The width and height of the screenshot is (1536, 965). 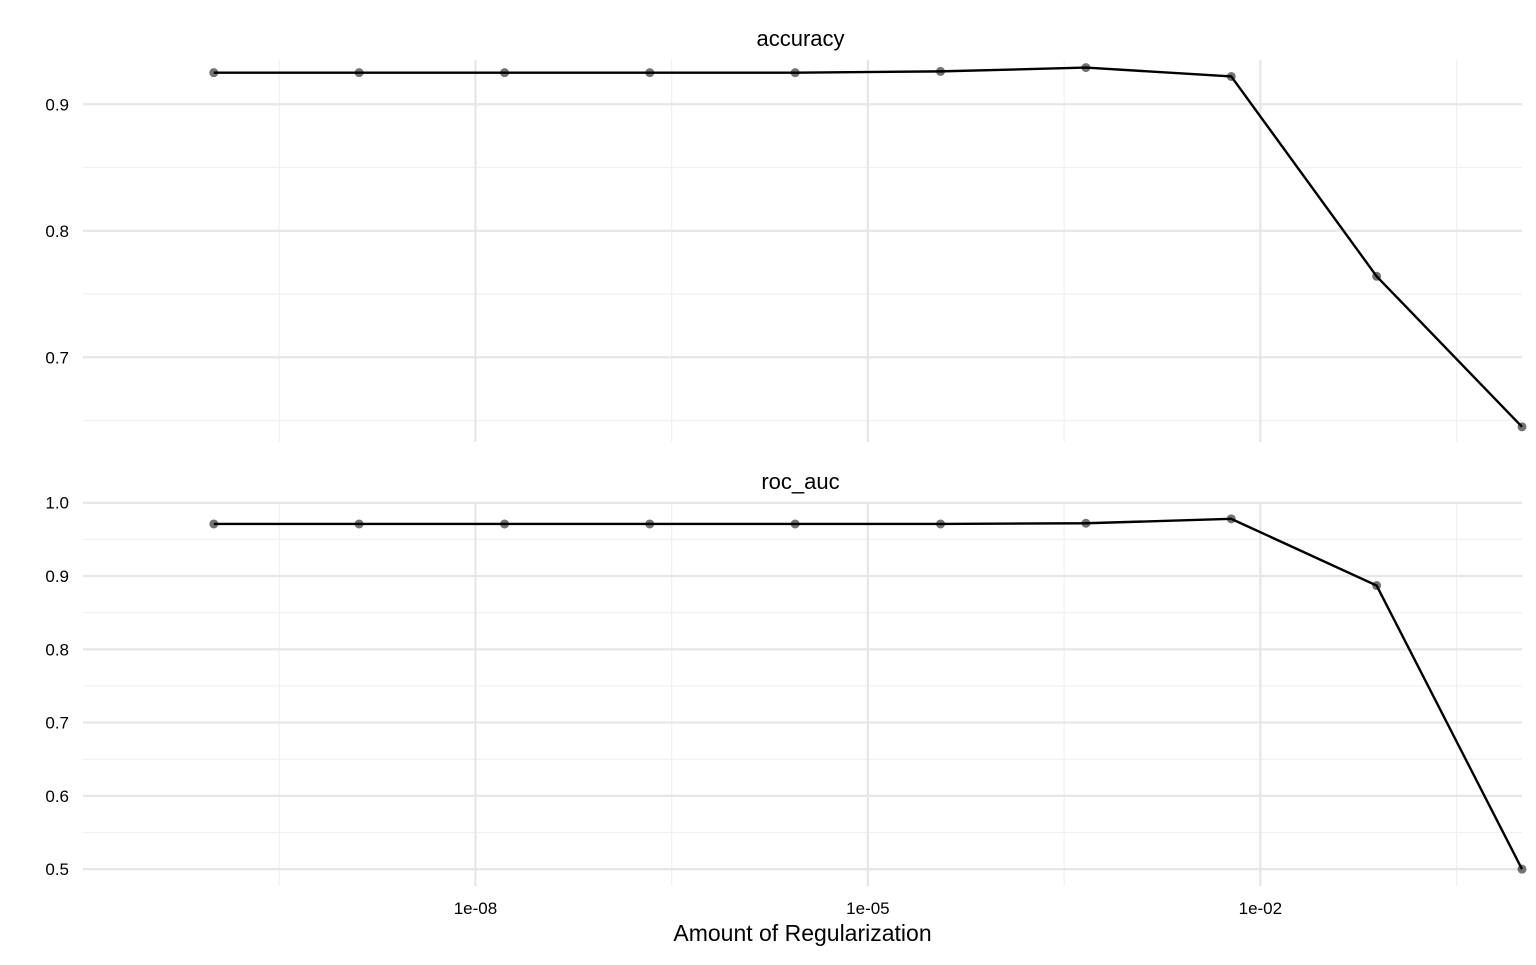 What do you see at coordinates (57, 796) in the screenshot?
I see `y-tick-label: 0.6` at bounding box center [57, 796].